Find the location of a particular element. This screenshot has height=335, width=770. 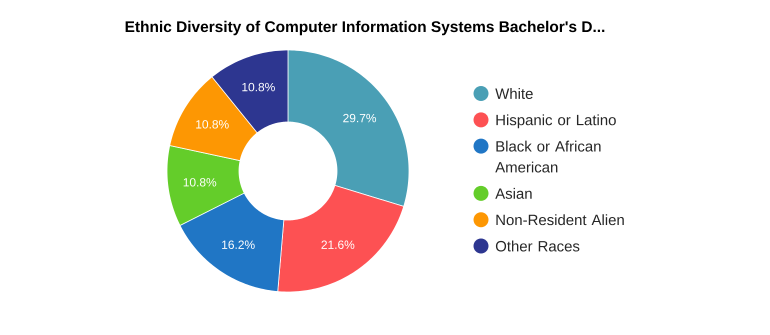

legend-label: Other Races is located at coordinates (538, 246).